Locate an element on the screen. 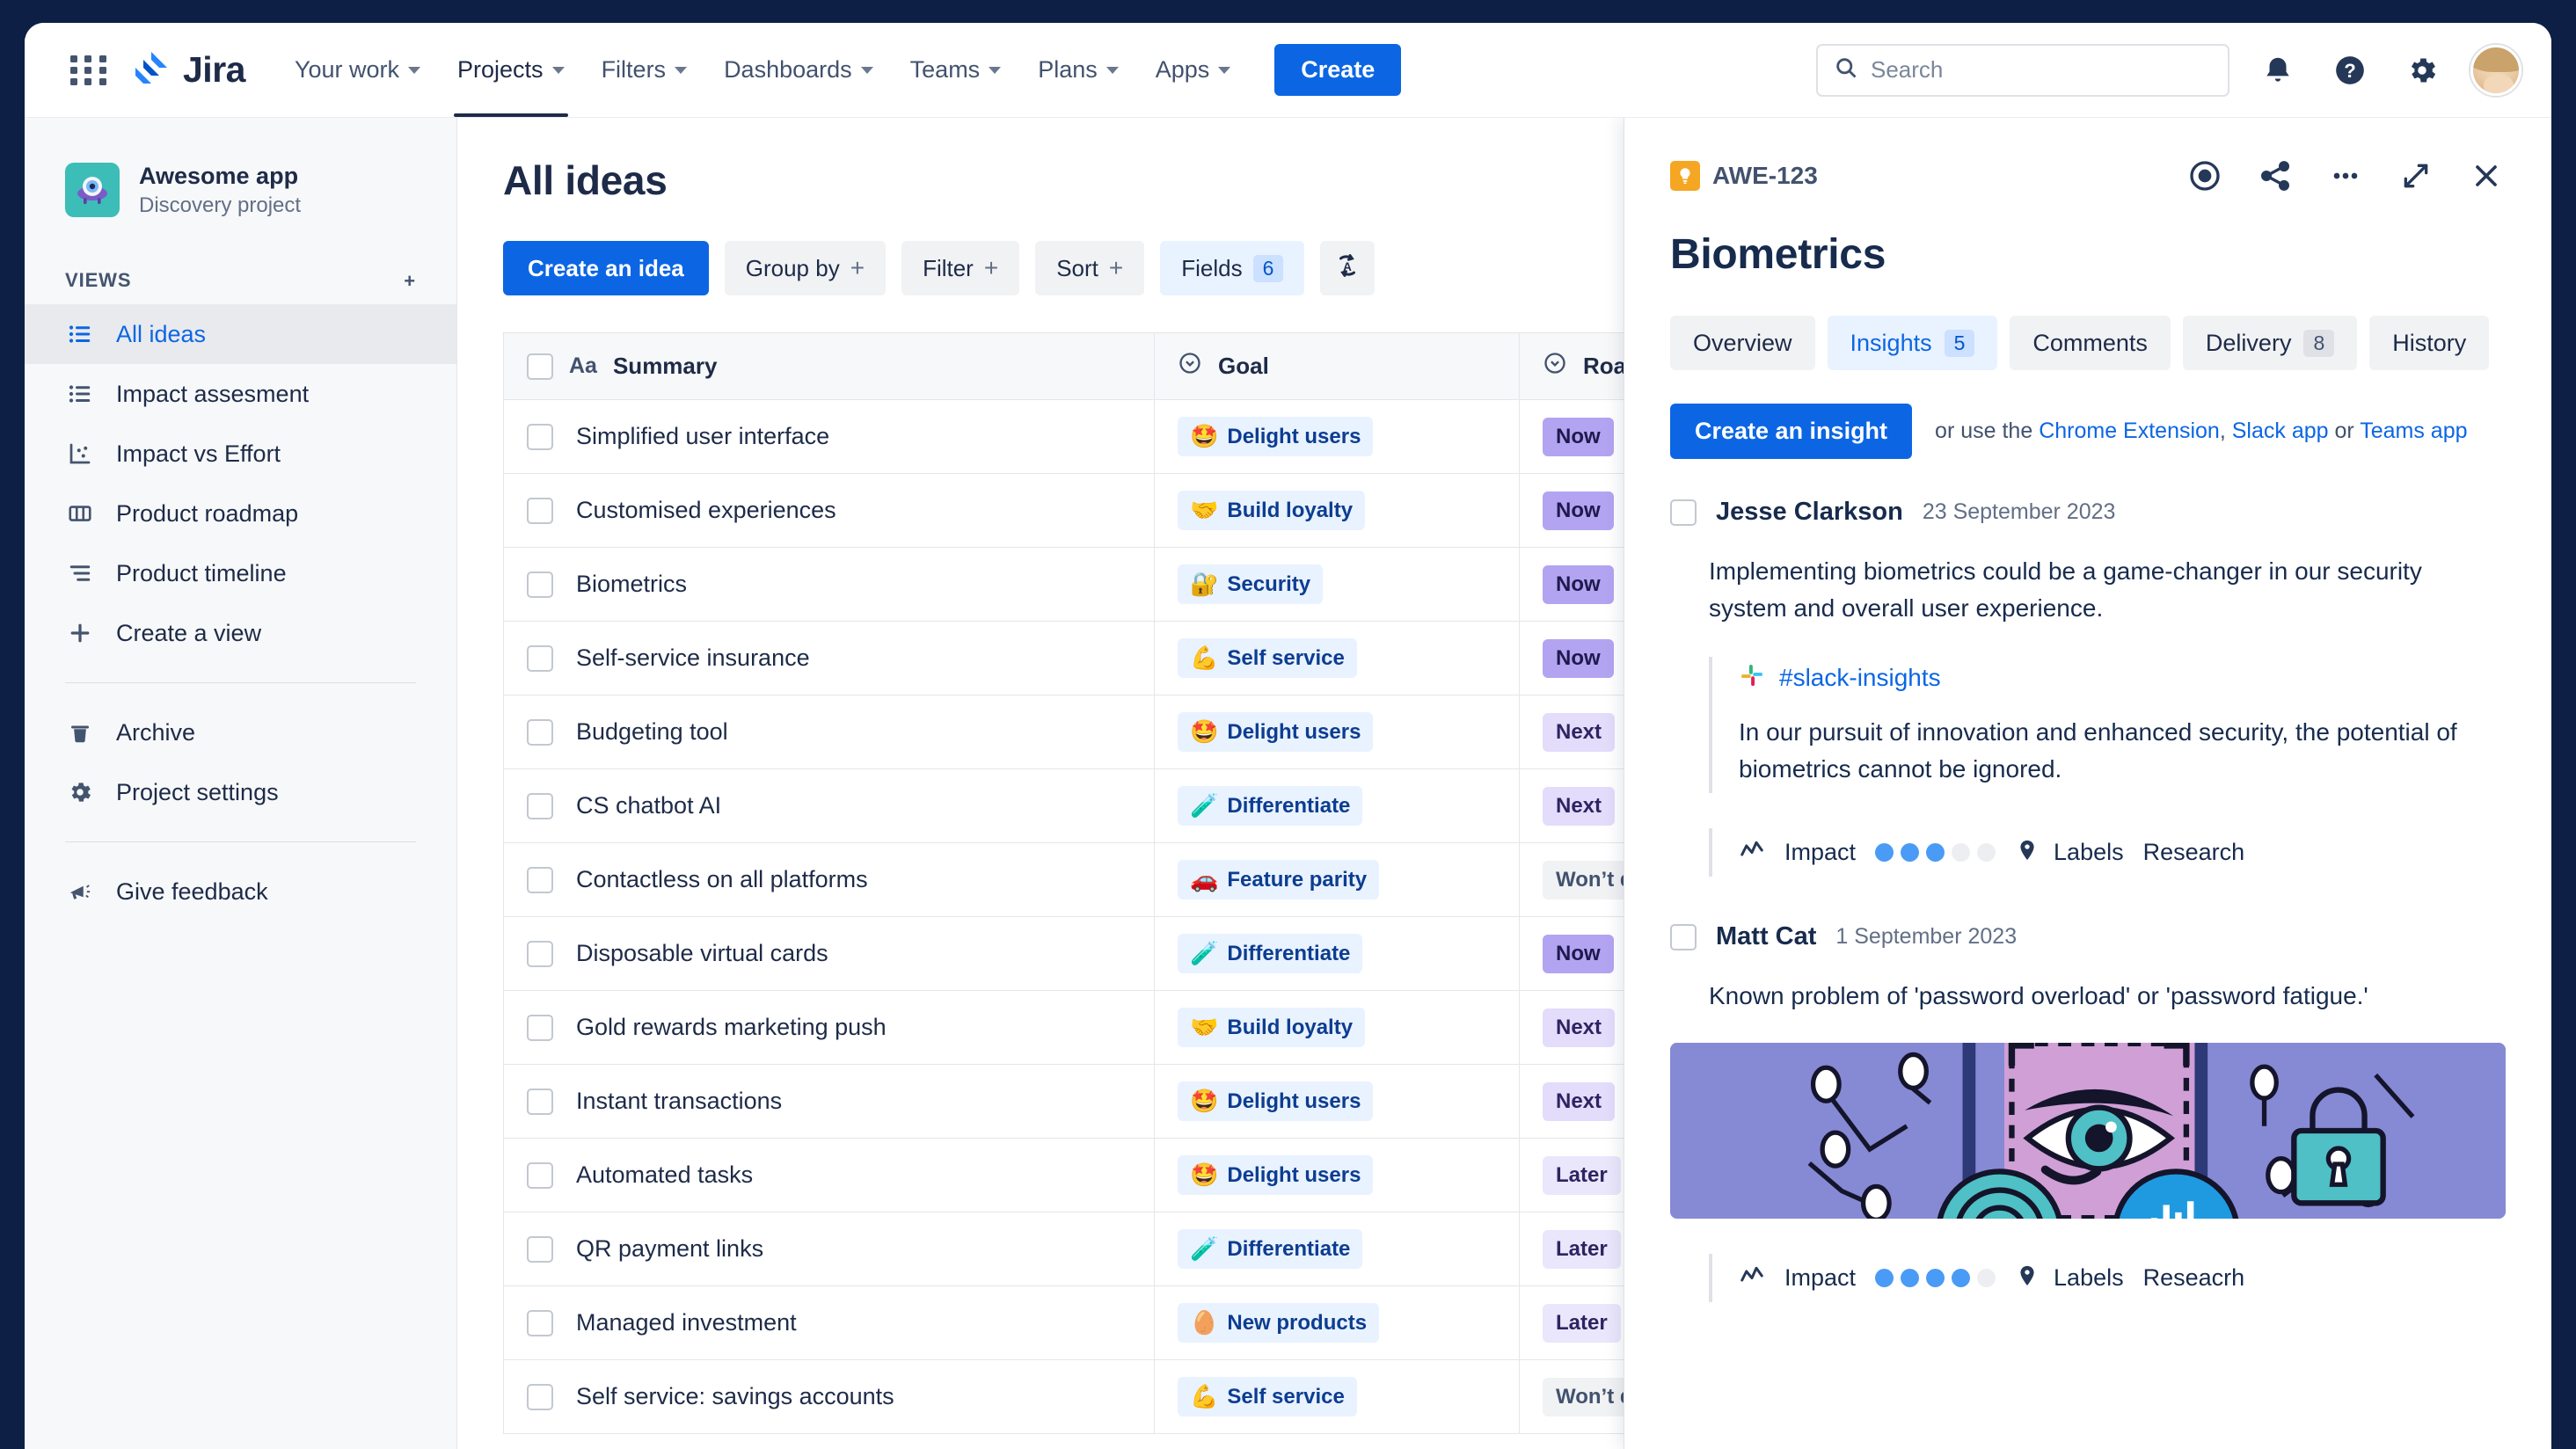 The height and width of the screenshot is (1449, 2576). nav-filters: Filters is located at coordinates (645, 70).